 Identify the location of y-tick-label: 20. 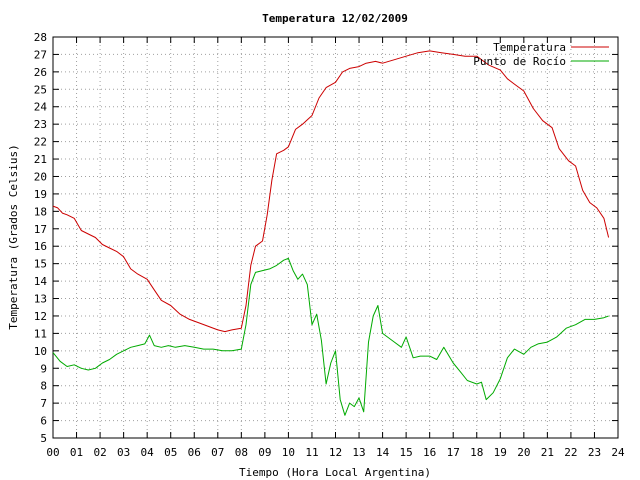
(40, 176).